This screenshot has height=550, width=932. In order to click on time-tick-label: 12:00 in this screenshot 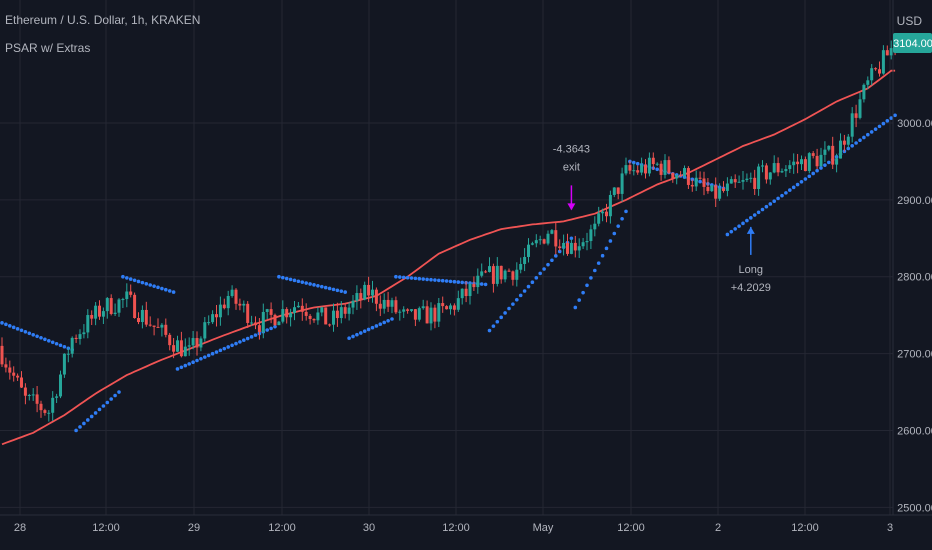, I will do `click(631, 528)`.